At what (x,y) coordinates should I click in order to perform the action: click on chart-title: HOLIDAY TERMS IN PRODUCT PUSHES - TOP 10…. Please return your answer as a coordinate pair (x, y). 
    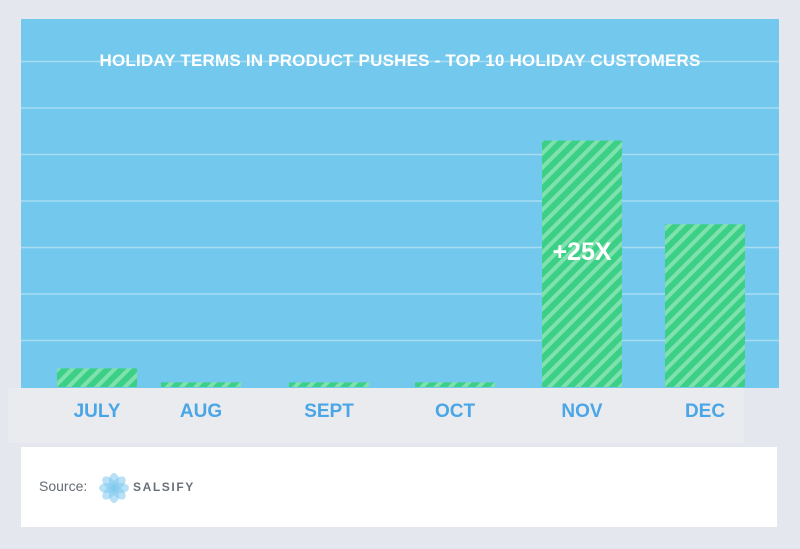
    Looking at the image, I should click on (400, 60).